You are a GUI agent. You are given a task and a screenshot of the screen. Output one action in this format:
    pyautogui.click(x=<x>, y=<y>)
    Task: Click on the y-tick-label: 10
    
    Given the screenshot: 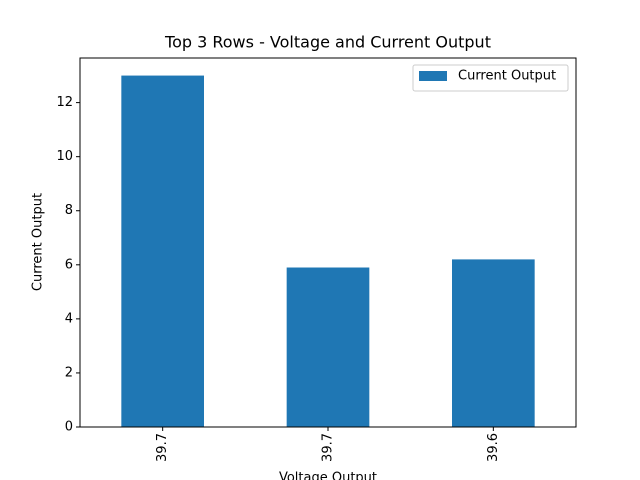 What is the action you would take?
    pyautogui.click(x=64, y=156)
    